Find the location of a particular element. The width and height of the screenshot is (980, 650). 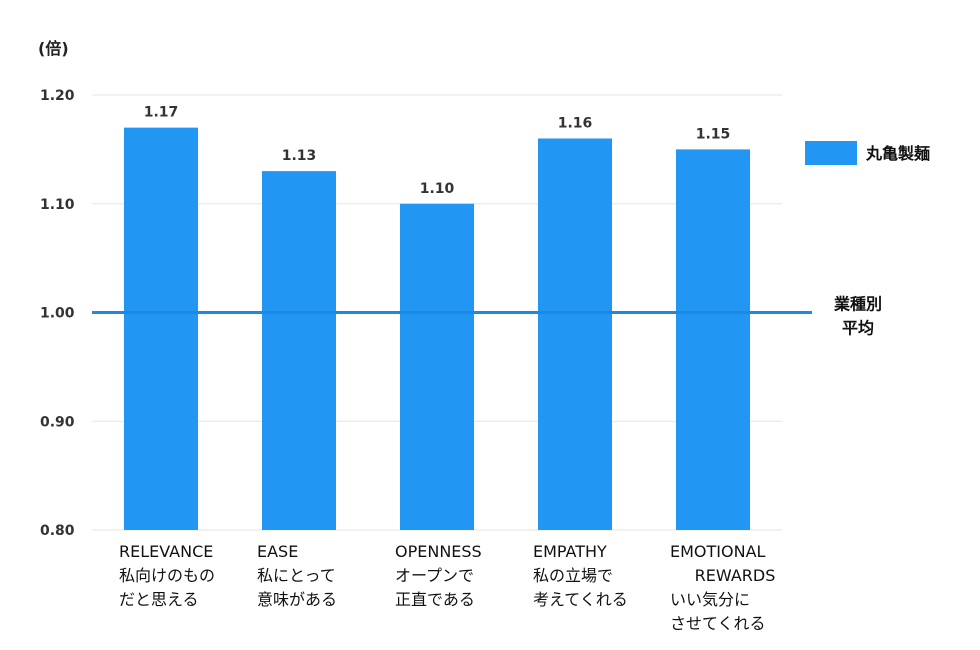

y-tick-label: 1.20 is located at coordinates (57, 96).